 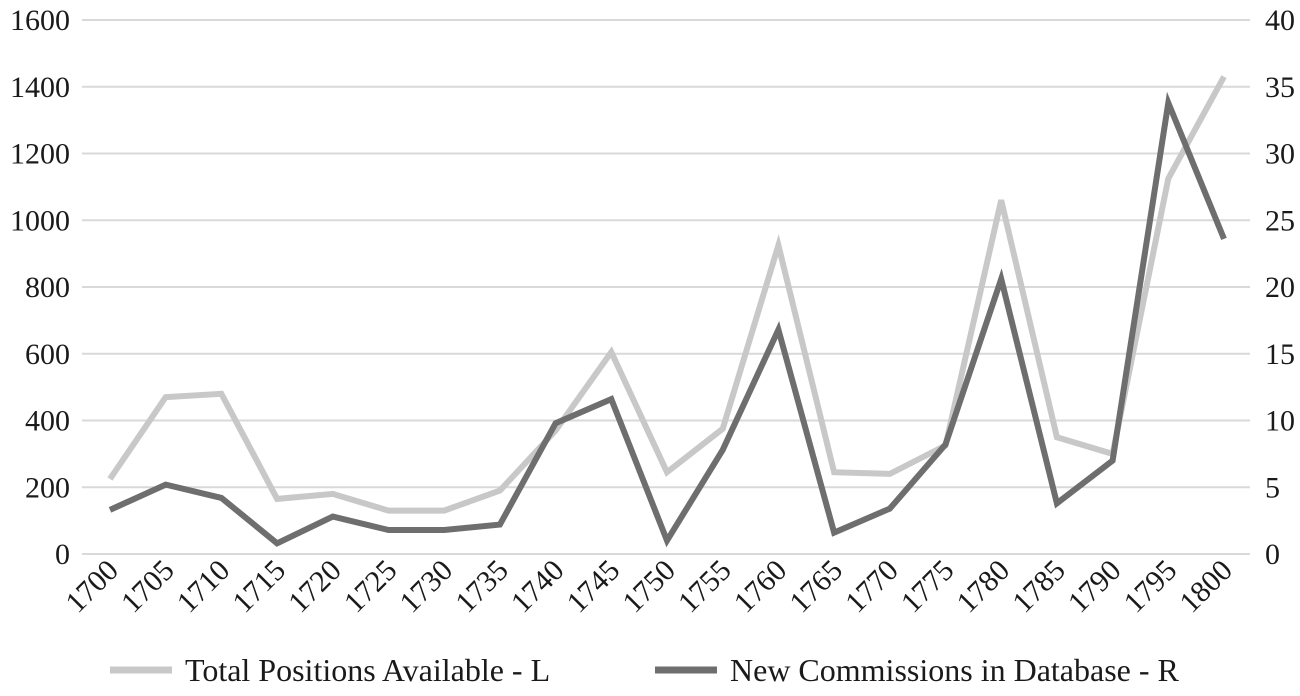 I want to click on x-tick-label: 1785, so click(x=1039, y=587).